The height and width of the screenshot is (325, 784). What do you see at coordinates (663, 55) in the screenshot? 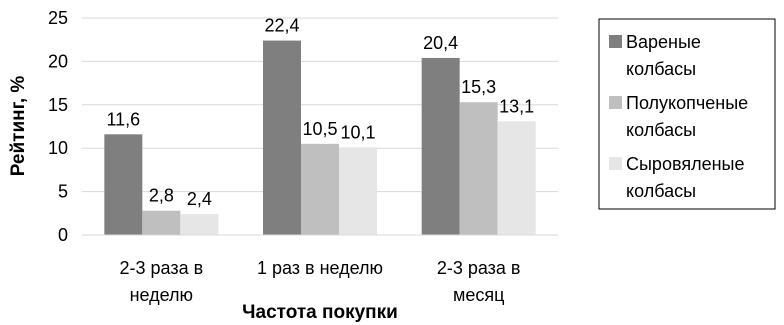
I see `legend-label: Вареные колбасы` at bounding box center [663, 55].